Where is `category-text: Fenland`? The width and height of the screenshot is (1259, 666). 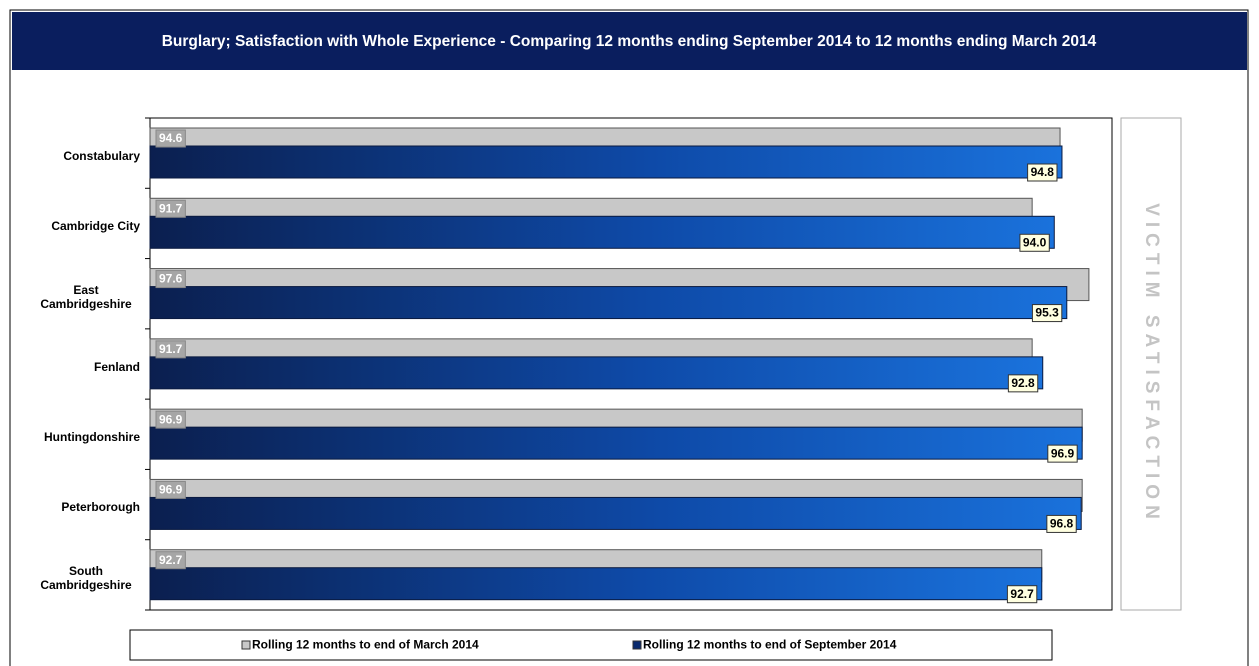 category-text: Fenland is located at coordinates (116, 366).